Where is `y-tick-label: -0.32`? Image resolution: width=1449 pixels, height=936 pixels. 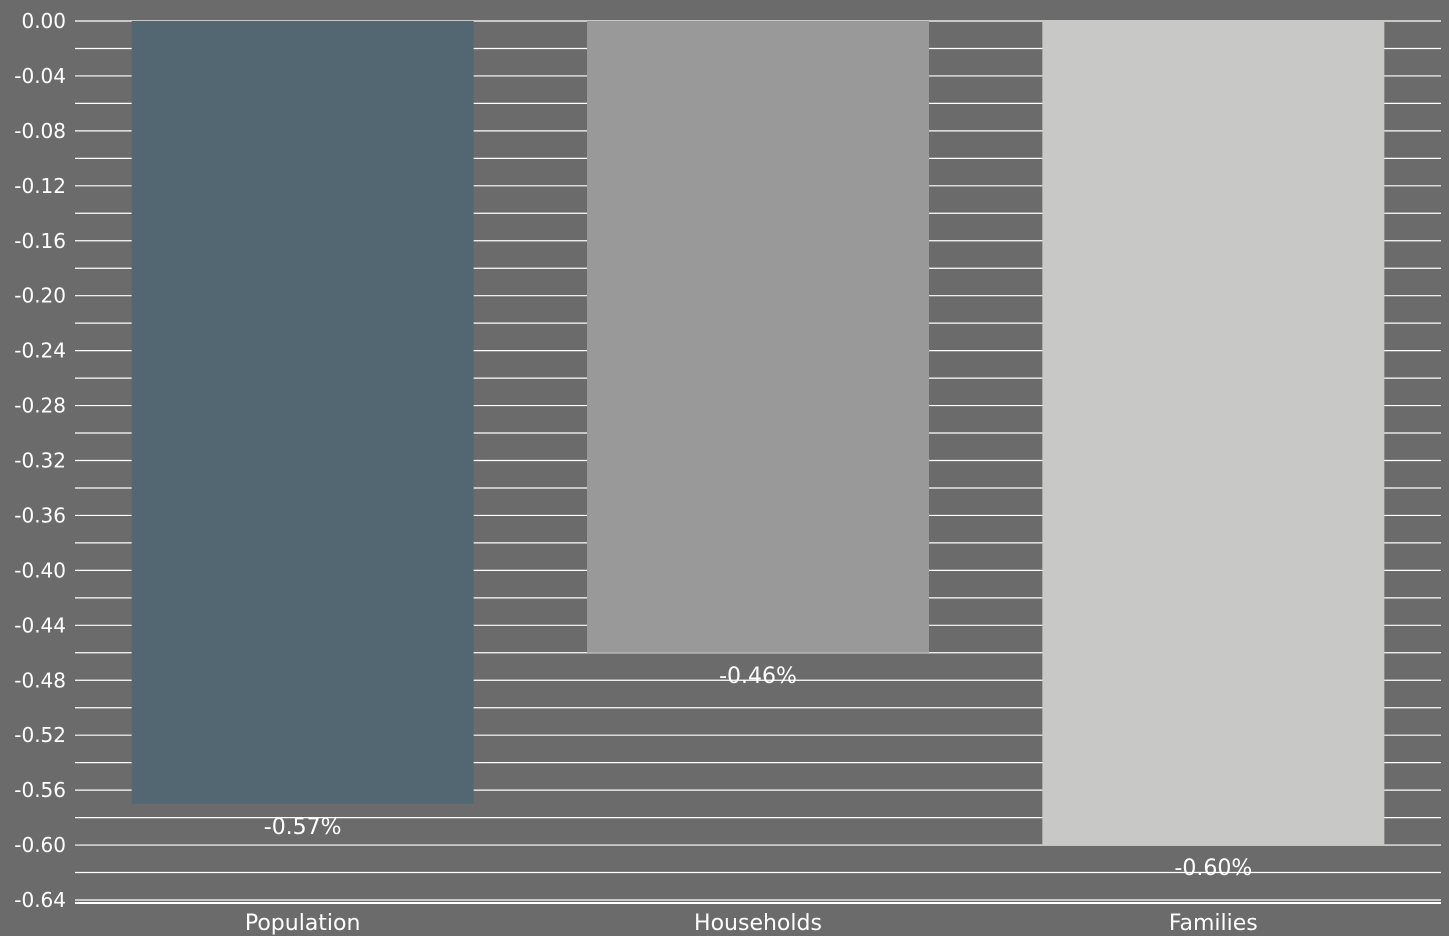 y-tick-label: -0.32 is located at coordinates (40, 461).